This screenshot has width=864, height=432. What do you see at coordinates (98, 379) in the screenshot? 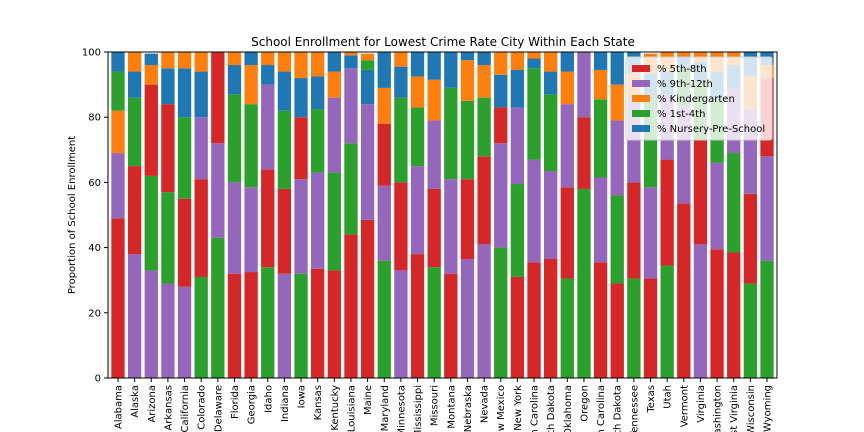
I see `y-tick-label: 0` at bounding box center [98, 379].